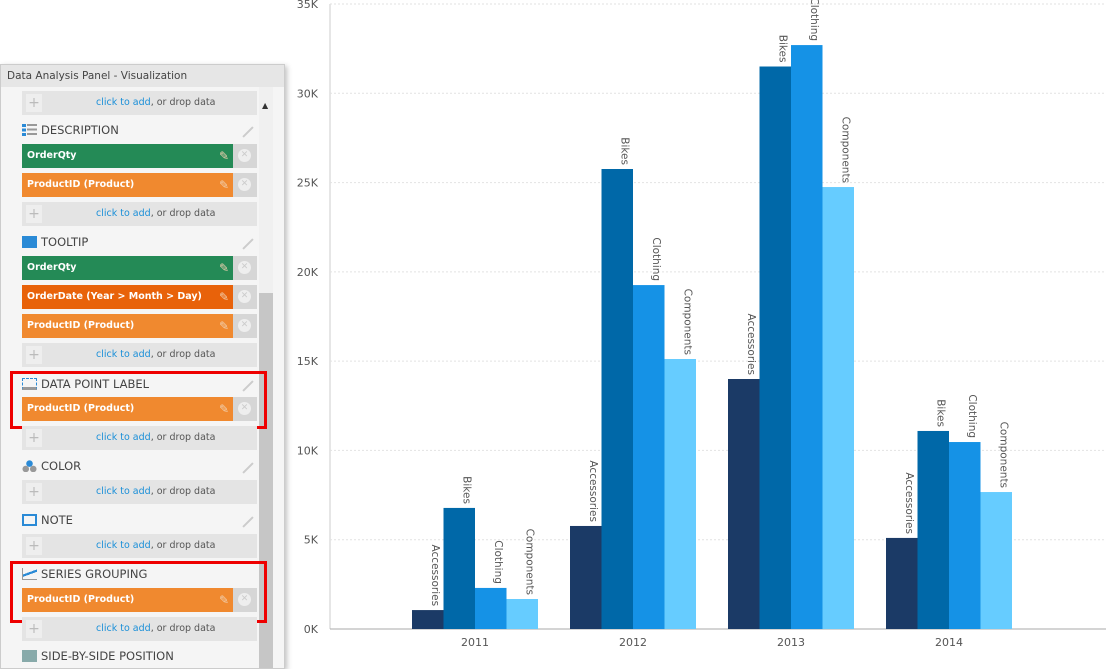  I want to click on section-label: NOTE, so click(57, 520).